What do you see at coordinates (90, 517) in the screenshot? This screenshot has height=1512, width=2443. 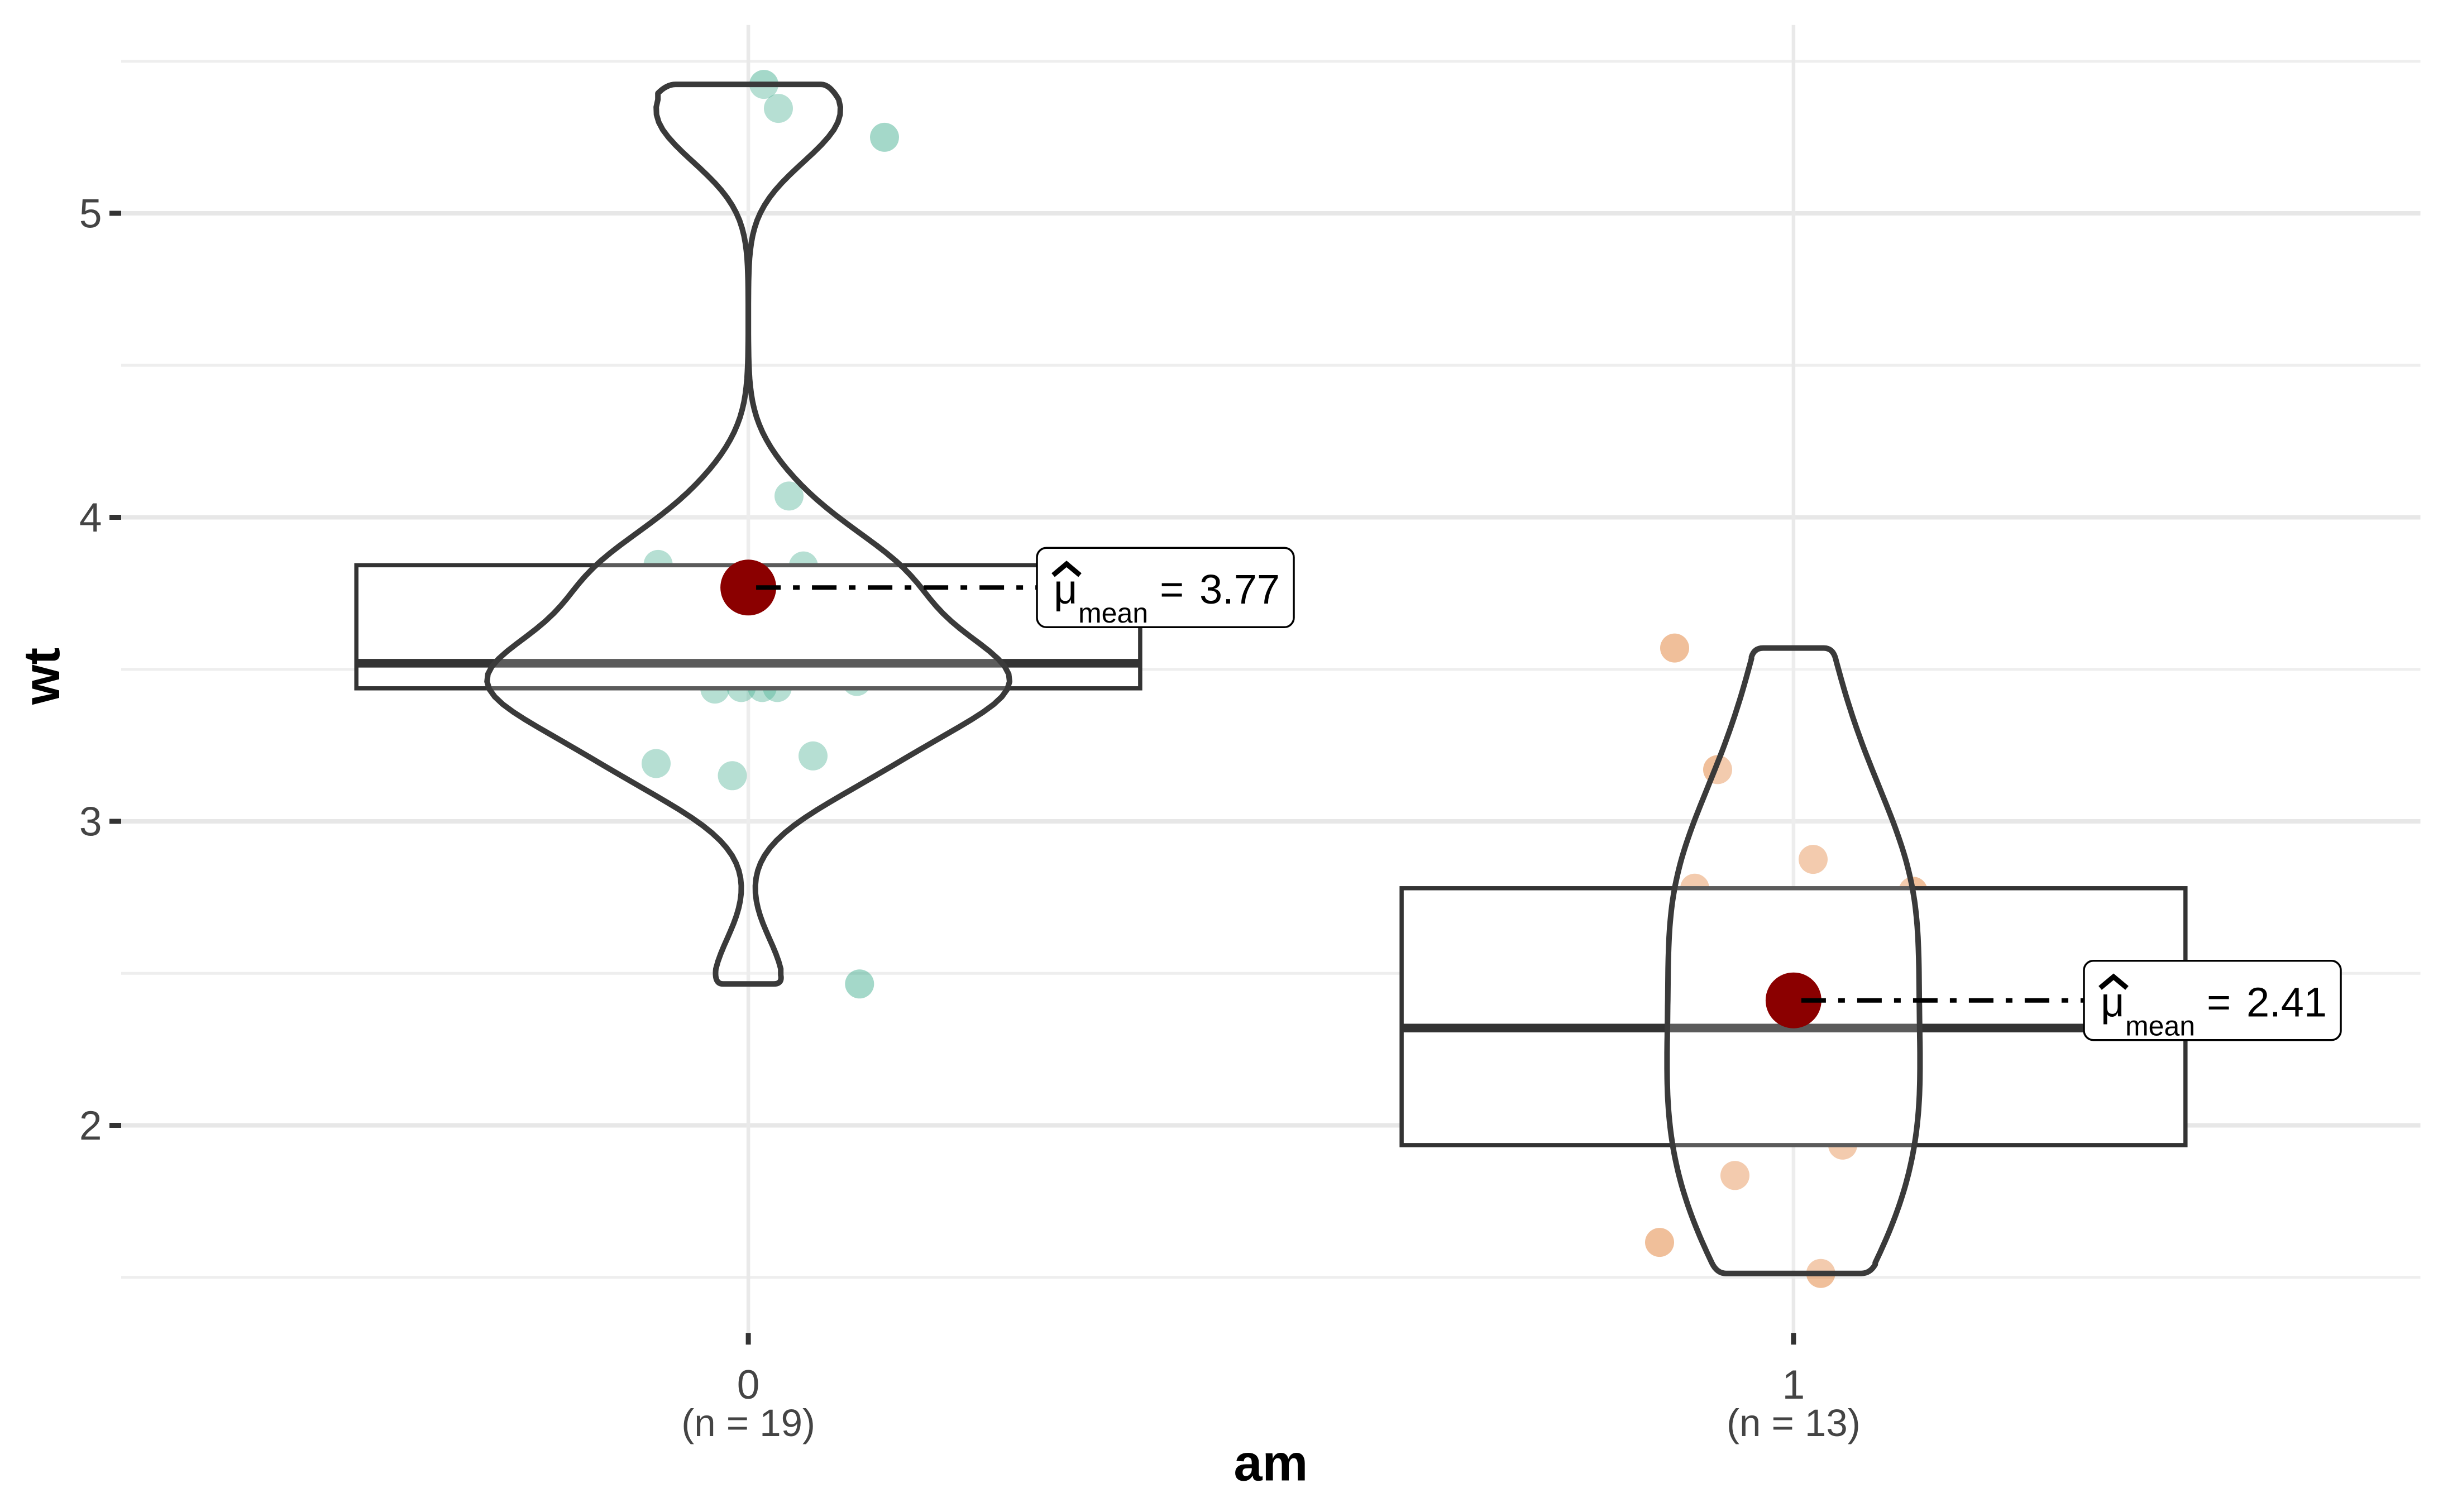 I see `svg-text: 4` at bounding box center [90, 517].